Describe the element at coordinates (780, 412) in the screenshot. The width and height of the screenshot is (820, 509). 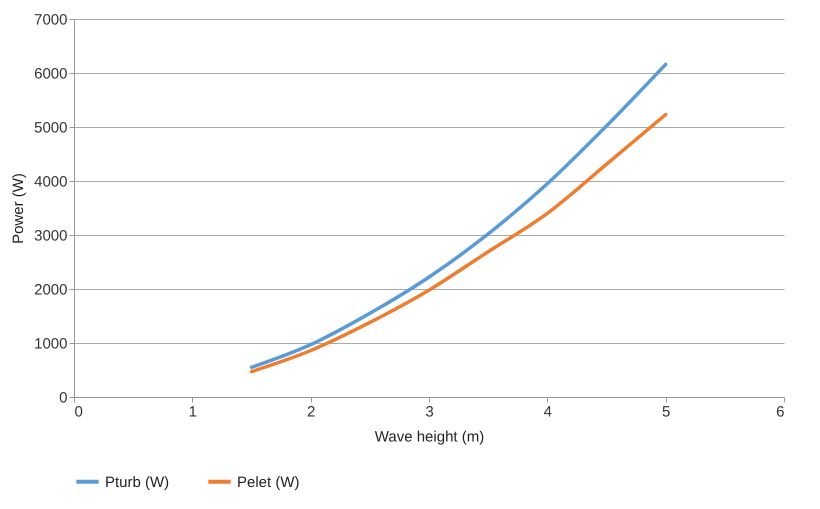
I see `x-tick-label: 6` at that location.